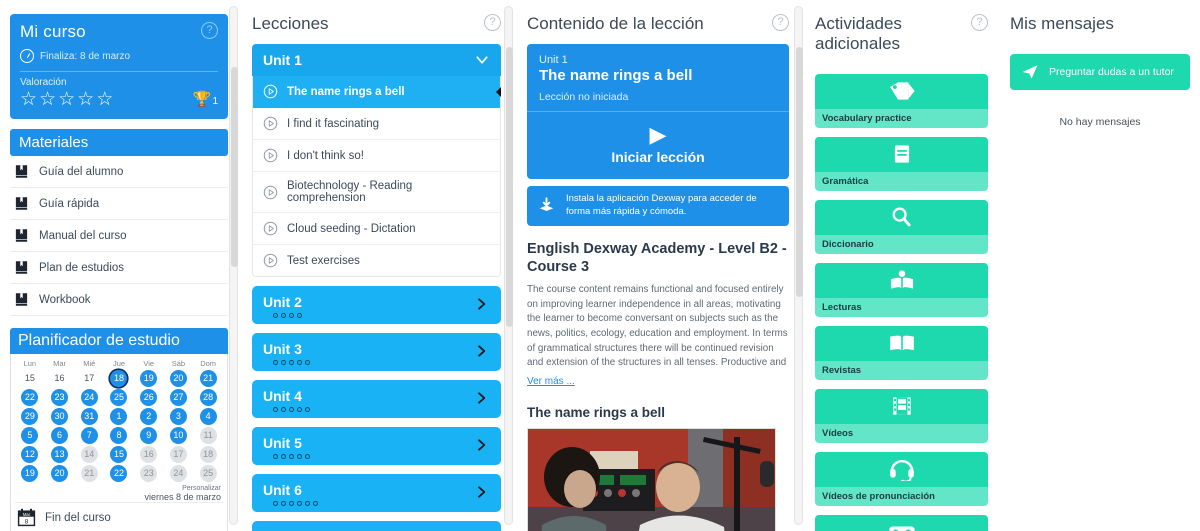 The width and height of the screenshot is (1200, 531). Describe the element at coordinates (233, 265) in the screenshot. I see `scrollbar-my-course` at that location.